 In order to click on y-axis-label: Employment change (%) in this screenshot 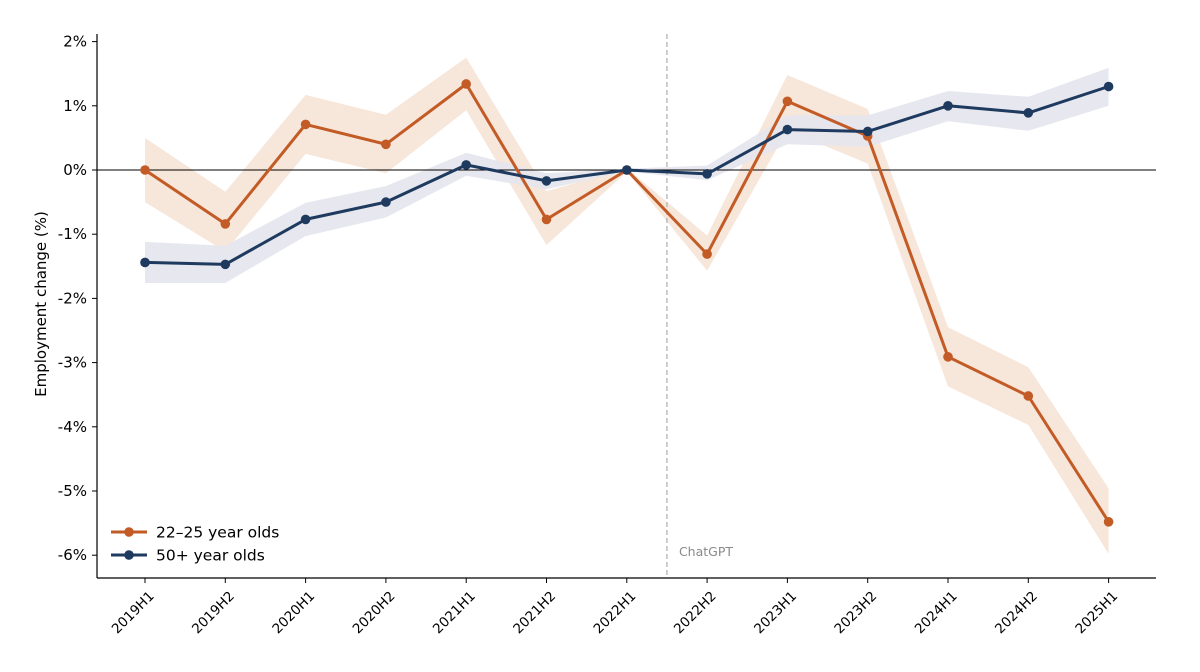, I will do `click(41, 304)`.